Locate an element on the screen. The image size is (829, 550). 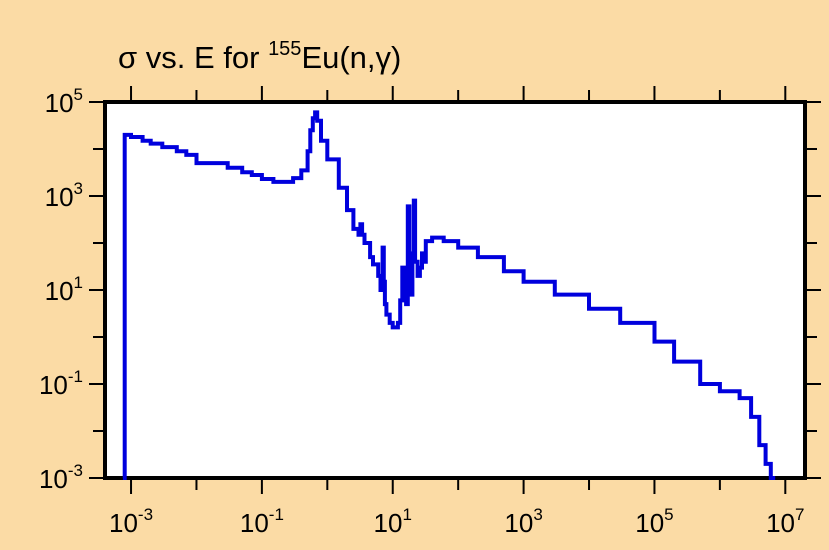
y-tick-label: 10³ is located at coordinates (64, 195).